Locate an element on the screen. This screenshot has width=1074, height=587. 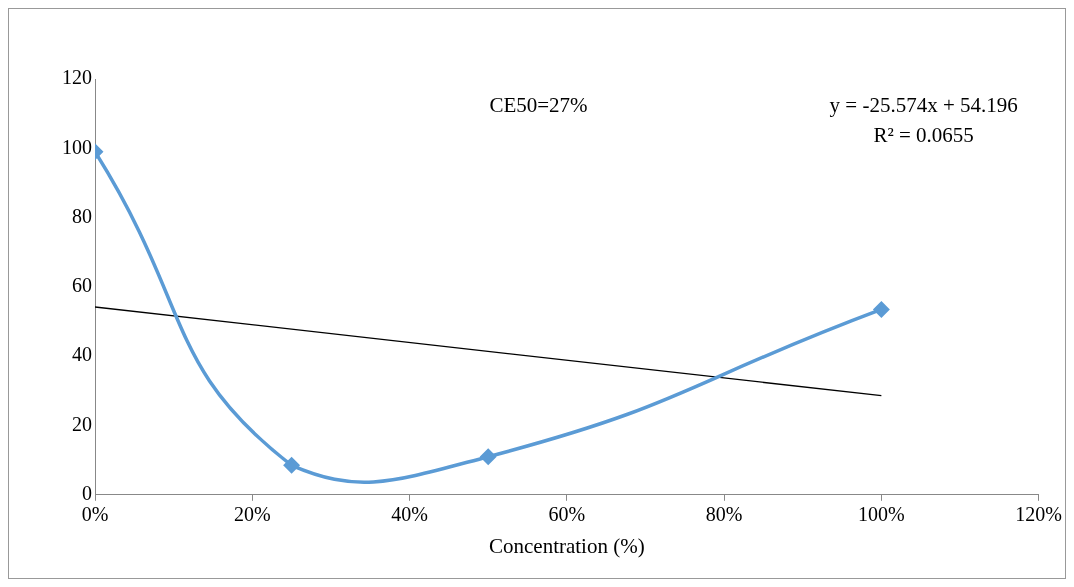
y-tick-label: 20 is located at coordinates (82, 423).